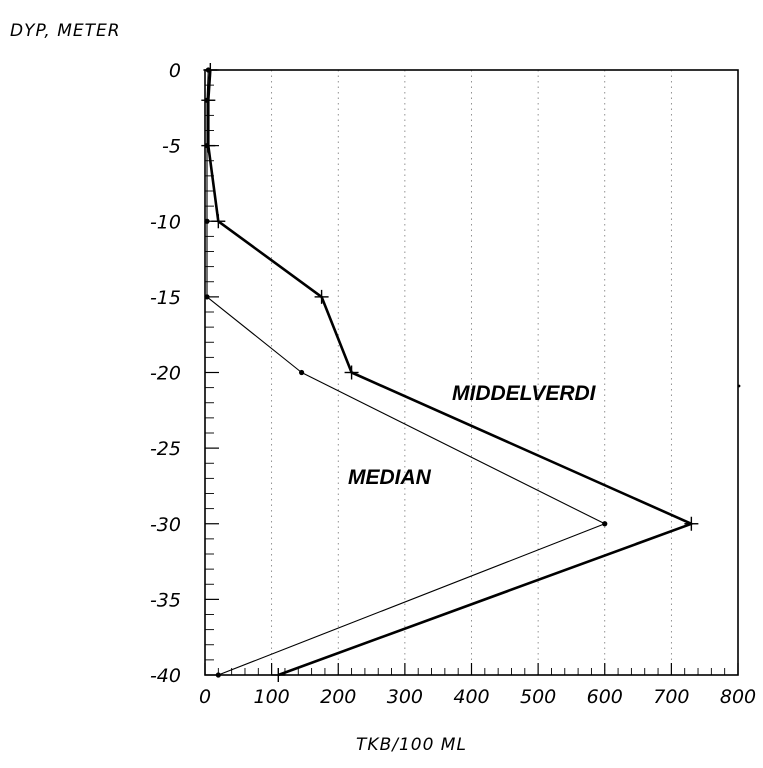  I want to click on x-tick-labels: 0 100 200 300 400 500 600 700 800, so click(477, 697).